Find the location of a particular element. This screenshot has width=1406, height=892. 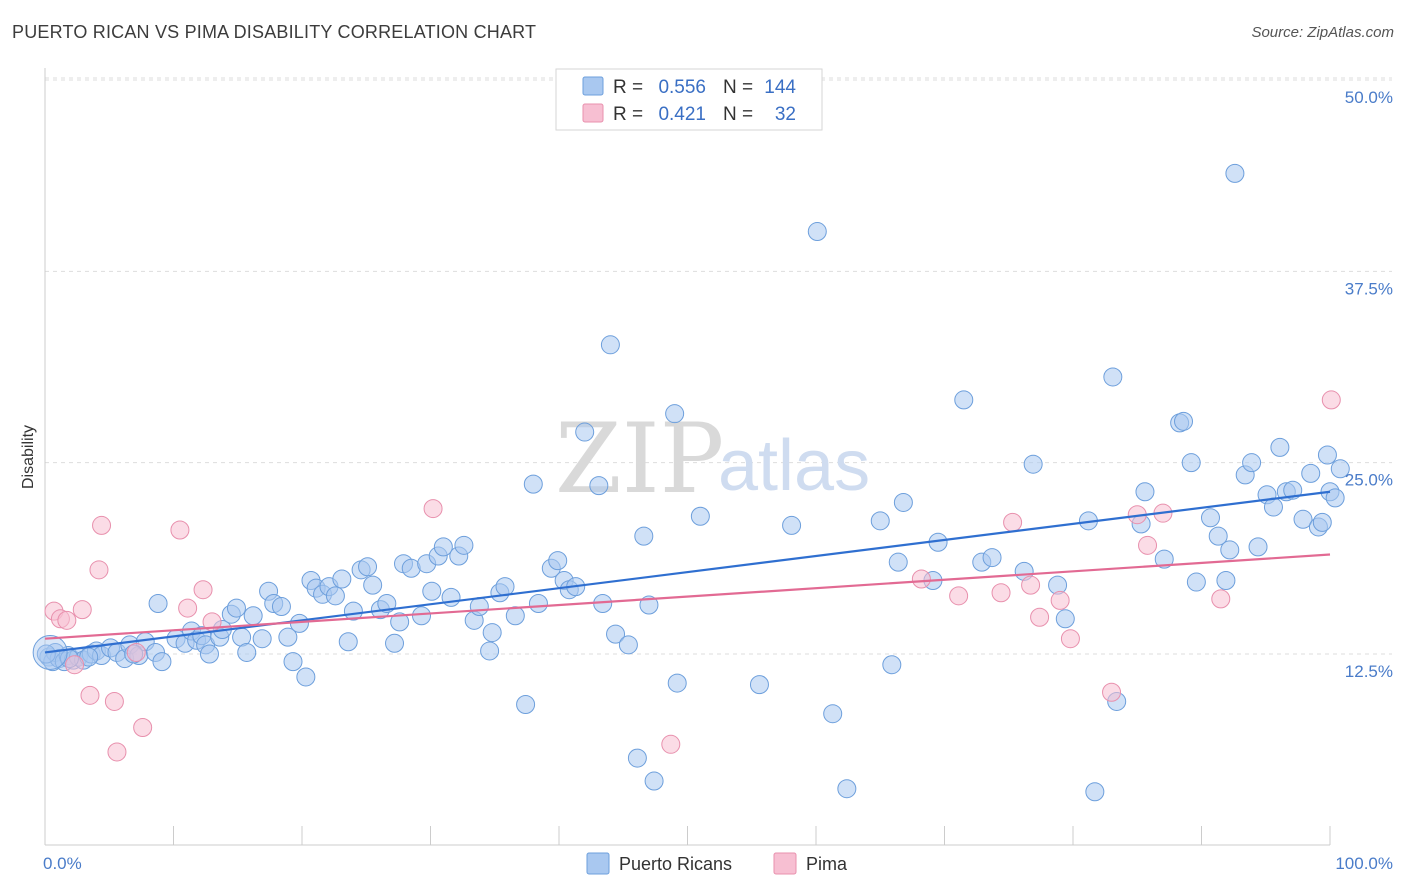

chart-source: Source: ZipAtlas.com is located at coordinates (1322, 32).